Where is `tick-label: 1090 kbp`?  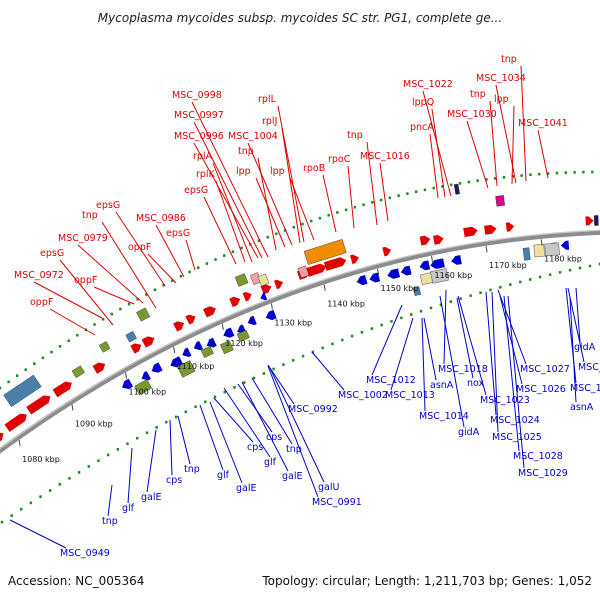 tick-label: 1090 kbp is located at coordinates (94, 424).